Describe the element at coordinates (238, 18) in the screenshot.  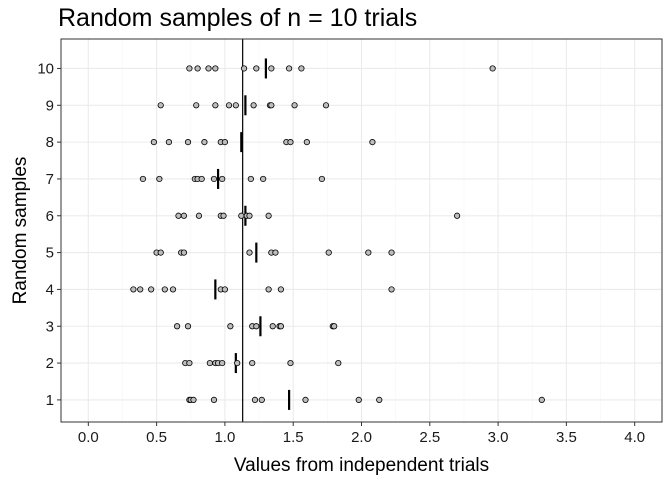
I see `chart-title: Random samples of n = 10 trials` at that location.